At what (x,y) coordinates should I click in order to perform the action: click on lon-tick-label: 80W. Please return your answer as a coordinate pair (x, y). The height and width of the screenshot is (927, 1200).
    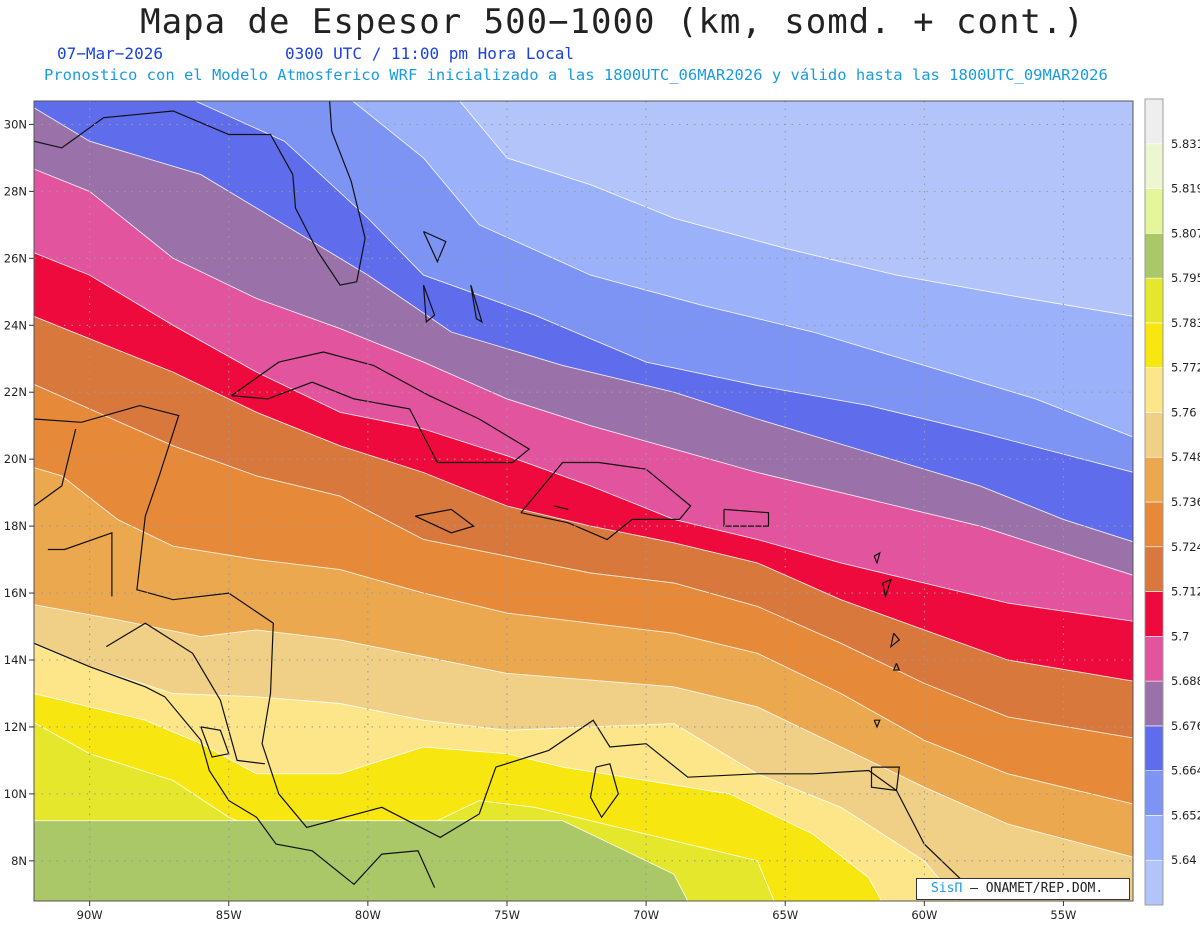
    Looking at the image, I should click on (368, 915).